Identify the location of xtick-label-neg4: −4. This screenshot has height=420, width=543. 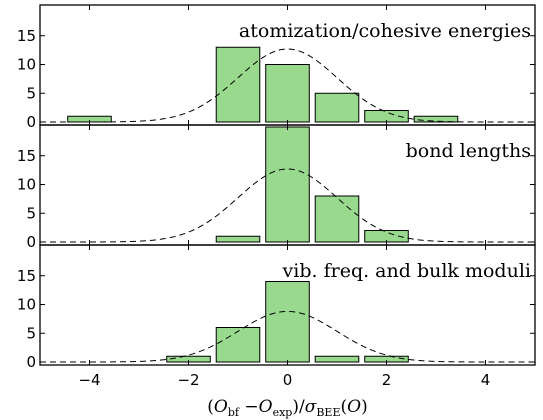
(89, 380).